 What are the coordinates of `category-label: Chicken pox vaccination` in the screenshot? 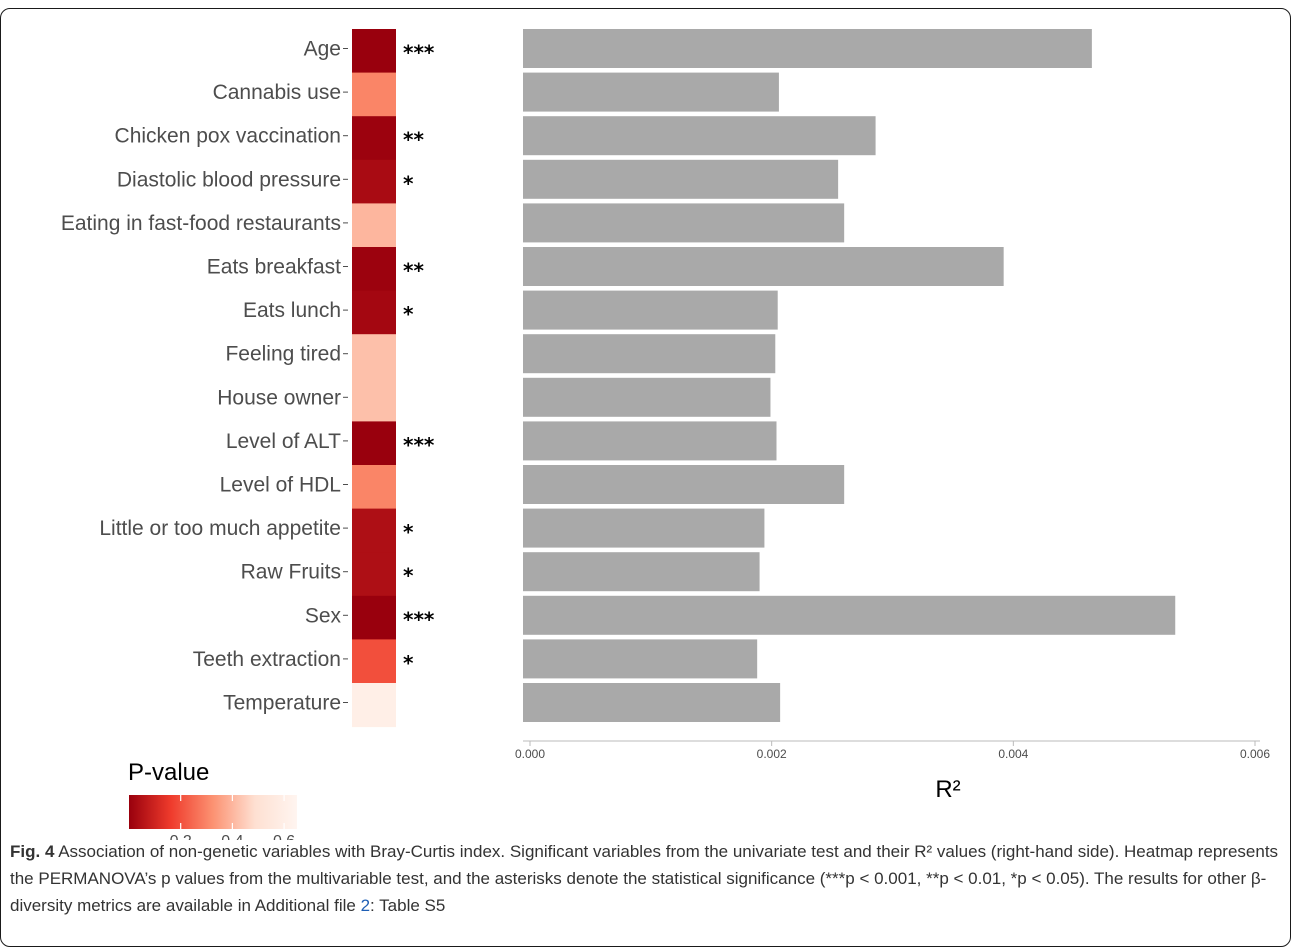 It's located at (228, 136).